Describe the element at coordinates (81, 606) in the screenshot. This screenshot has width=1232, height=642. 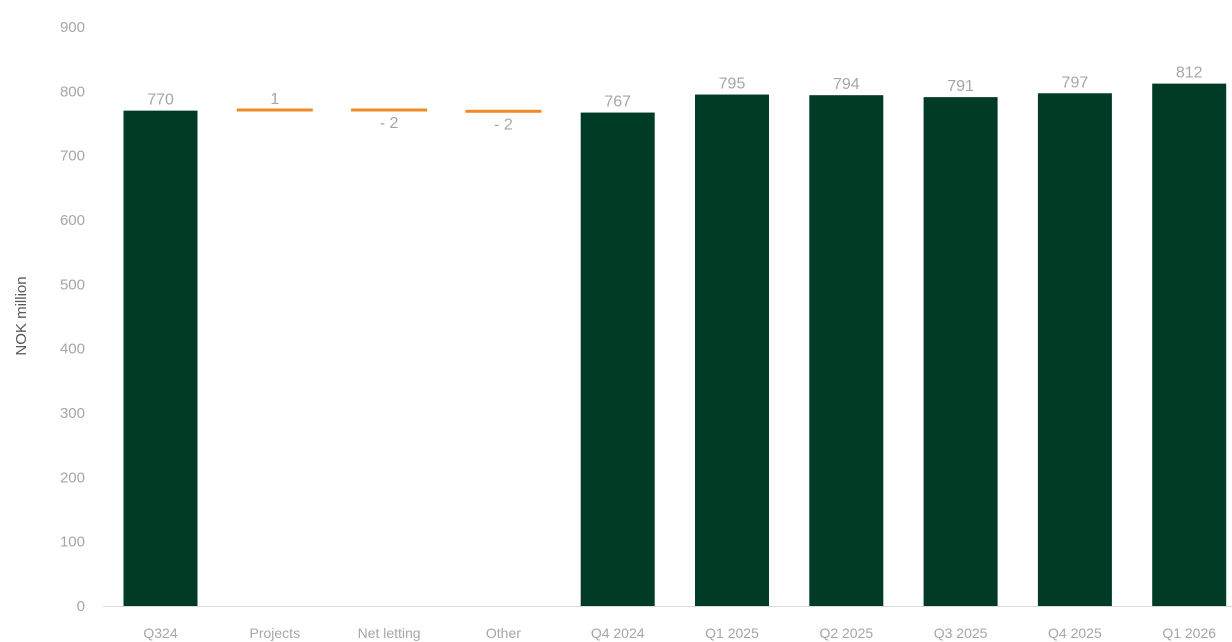
I see `y-tick-label: 0` at that location.